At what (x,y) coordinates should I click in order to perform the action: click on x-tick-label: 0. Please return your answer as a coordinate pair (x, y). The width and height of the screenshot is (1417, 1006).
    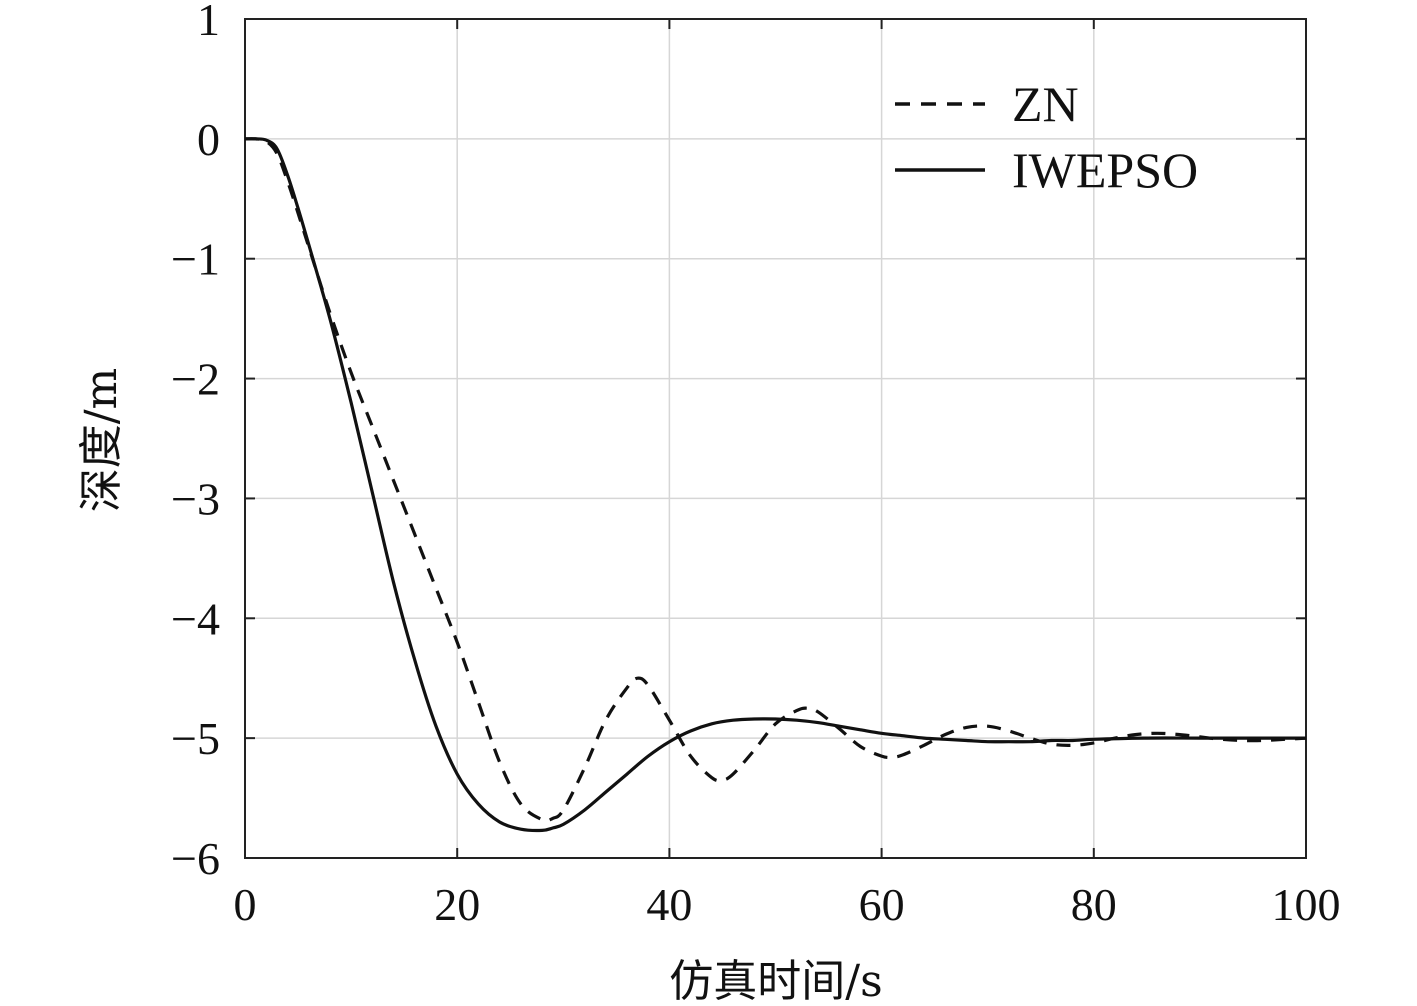
    Looking at the image, I should click on (245, 904).